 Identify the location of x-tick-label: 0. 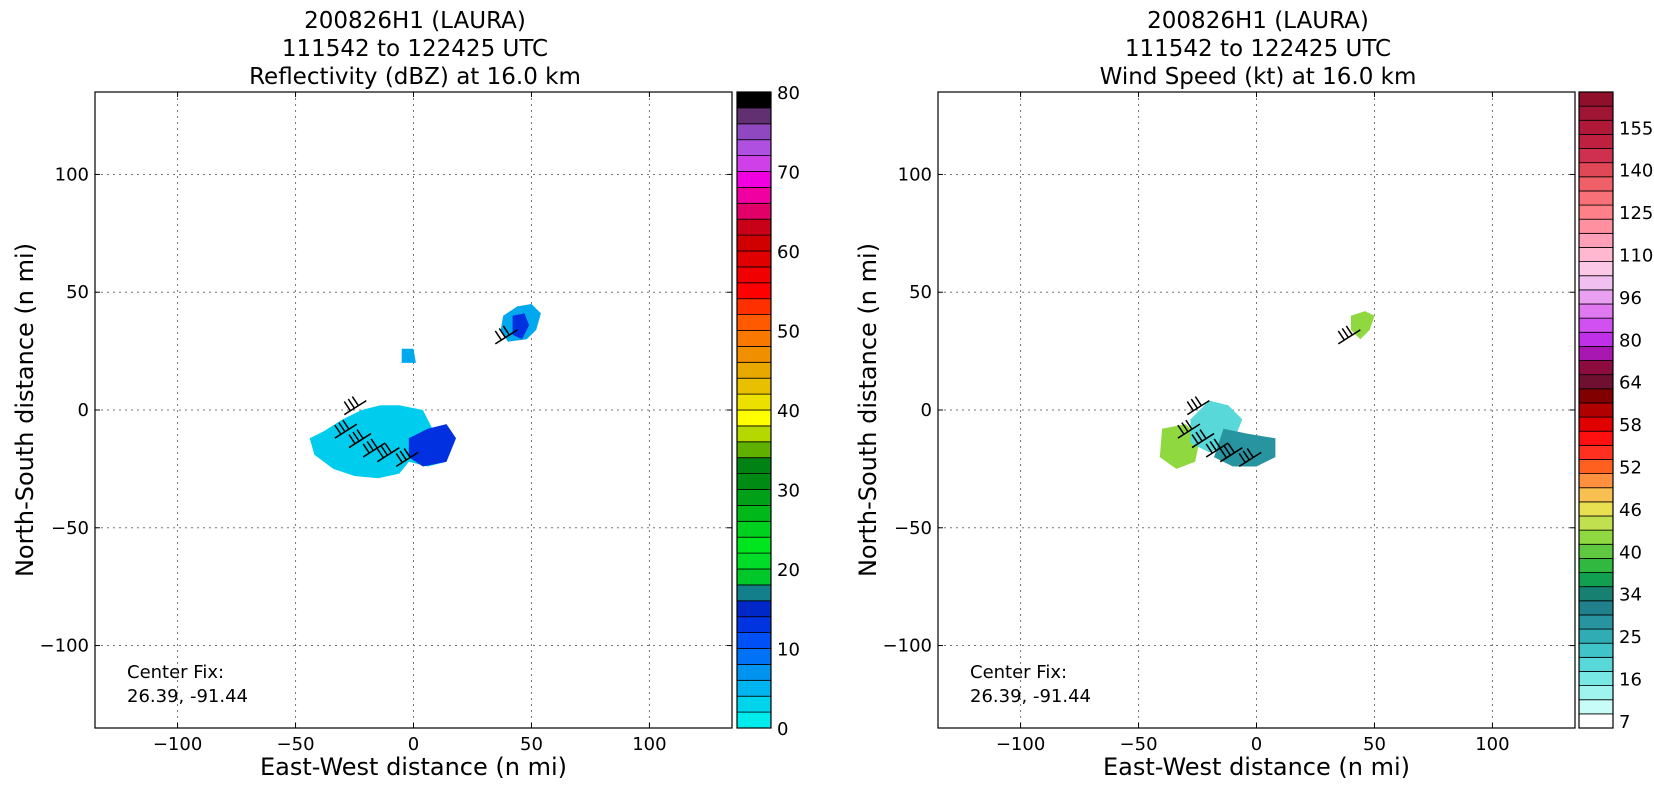
(1256, 744).